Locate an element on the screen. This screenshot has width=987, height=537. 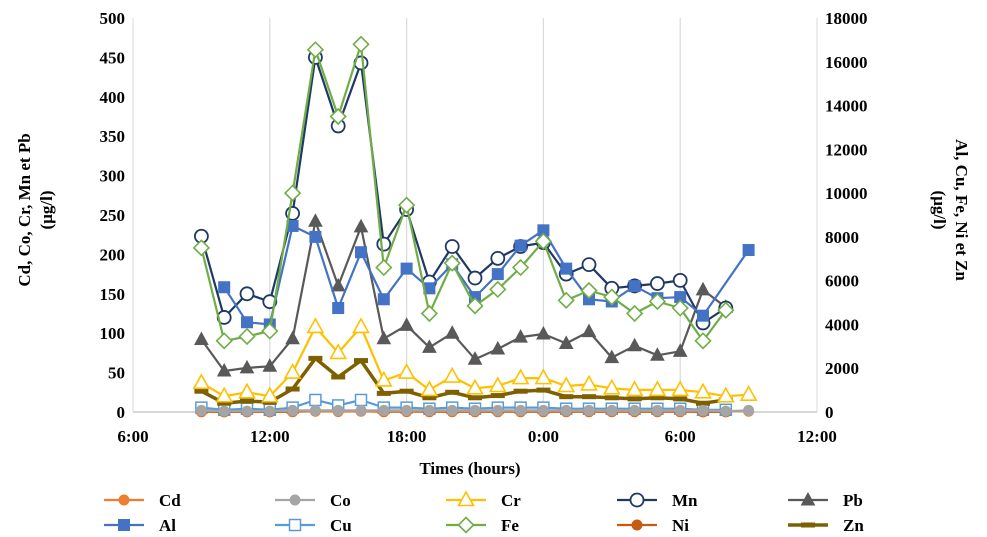
left-tick-label: 0 is located at coordinates (121, 412).